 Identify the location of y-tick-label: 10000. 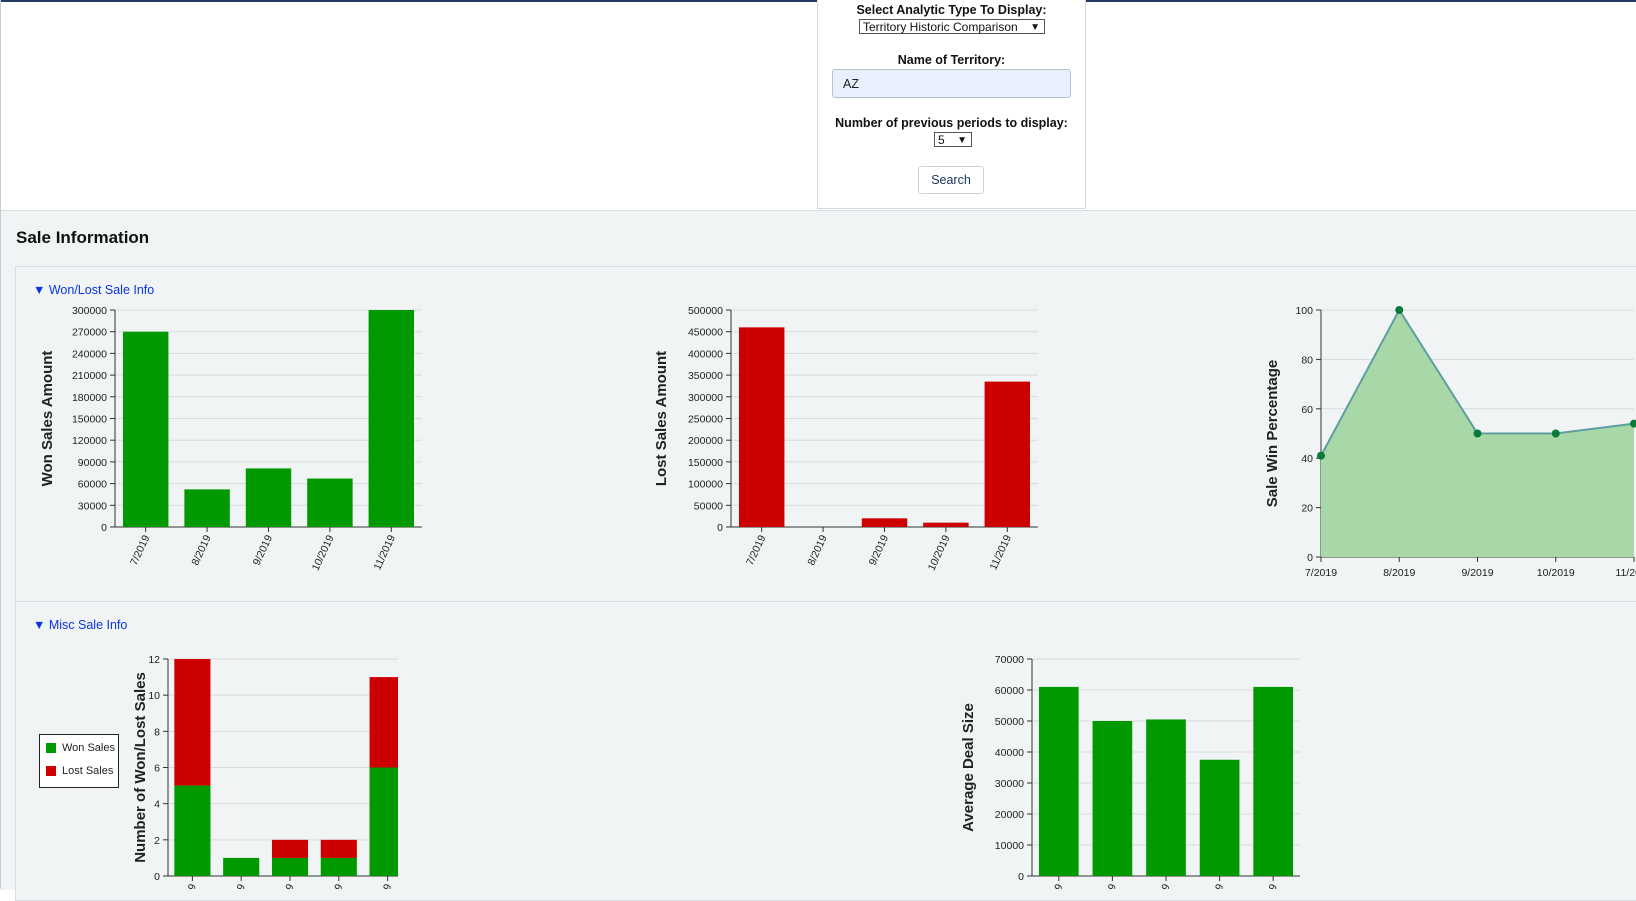
(1009, 846).